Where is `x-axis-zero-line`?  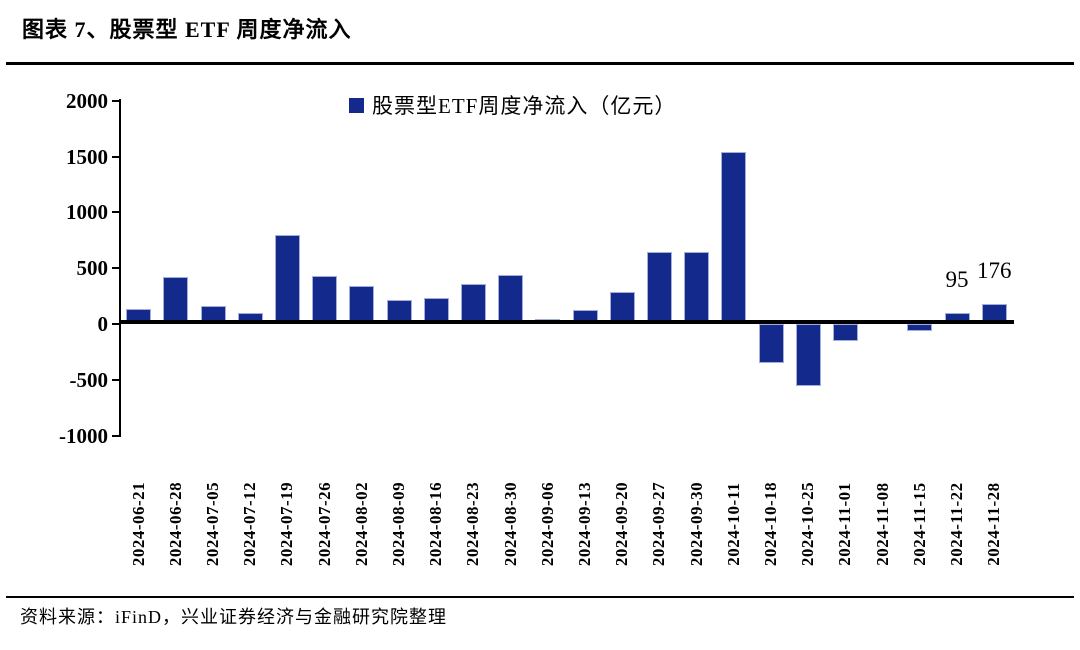
x-axis-zero-line is located at coordinates (566, 322).